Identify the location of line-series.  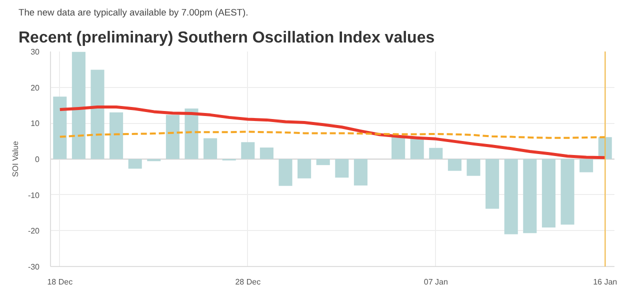
(332, 134).